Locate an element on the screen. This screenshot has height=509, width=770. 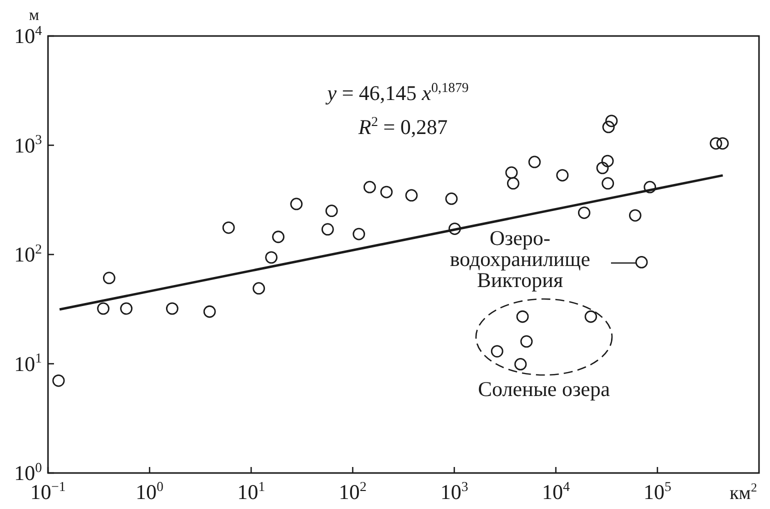
y-tick-label: 10$^{1}$ is located at coordinates (28, 363).